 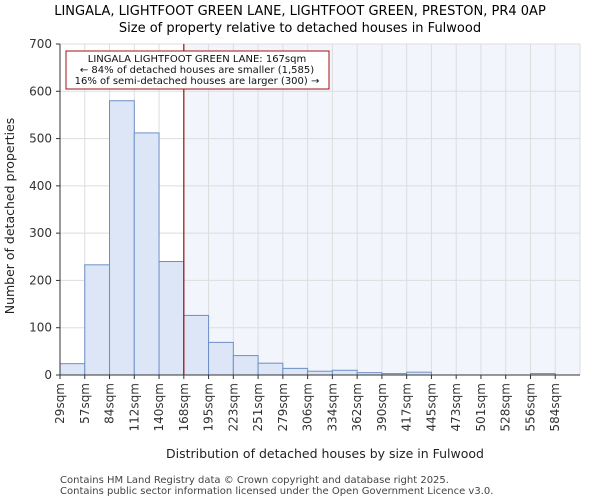 What do you see at coordinates (134, 407) in the screenshot?
I see `x-tick-label-112sqm: 112sqm` at bounding box center [134, 407].